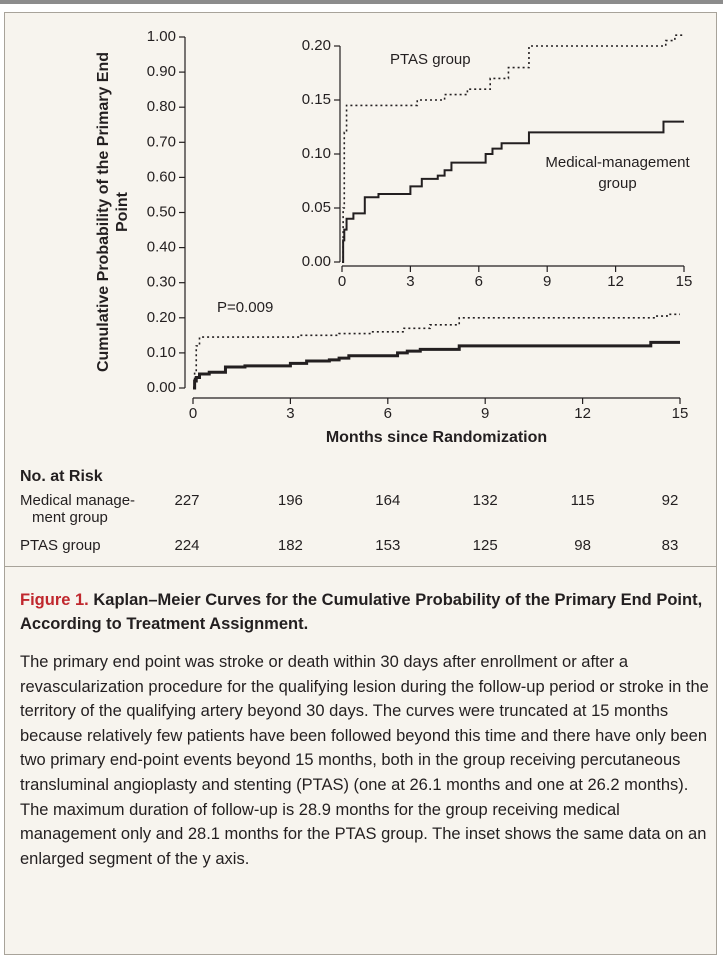 The height and width of the screenshot is (959, 723). Describe the element at coordinates (670, 500) in the screenshot. I see `risk-count: 92` at that location.